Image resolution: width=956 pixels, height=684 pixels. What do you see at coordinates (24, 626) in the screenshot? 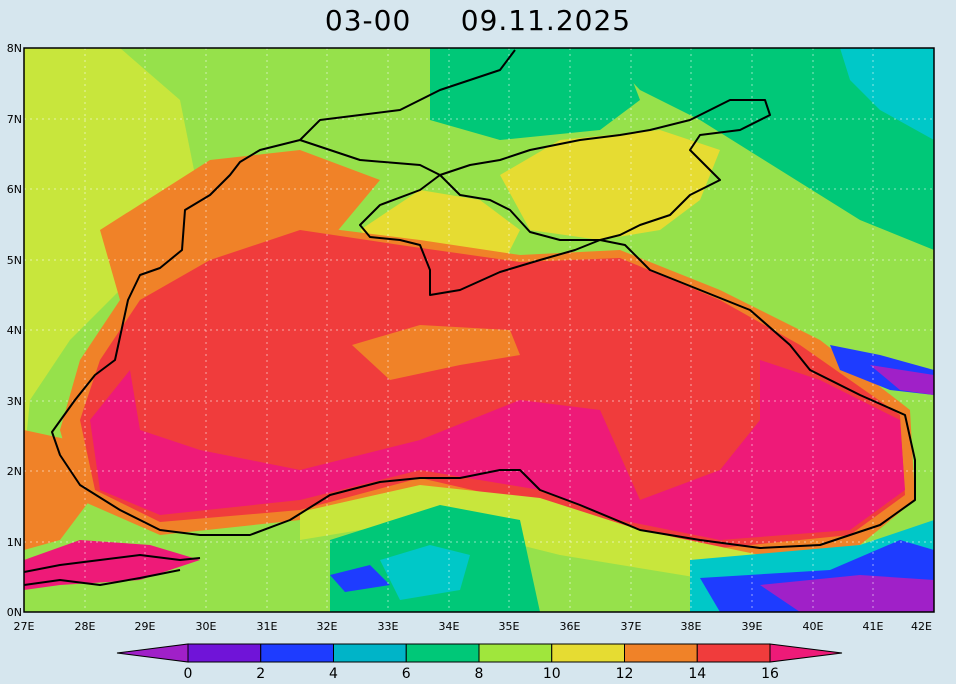
I see `lon-tick-label: 27E` at bounding box center [24, 626].